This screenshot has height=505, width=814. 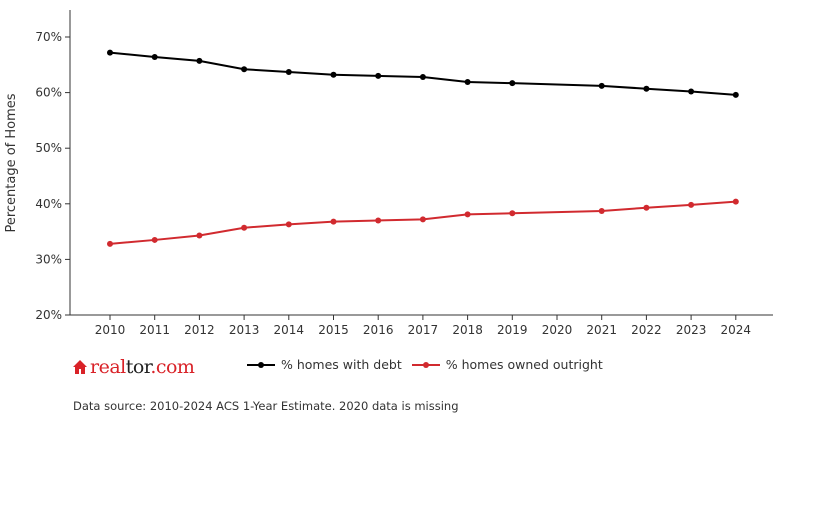 What do you see at coordinates (261, 364) in the screenshot?
I see `legend-swatch-debt` at bounding box center [261, 364].